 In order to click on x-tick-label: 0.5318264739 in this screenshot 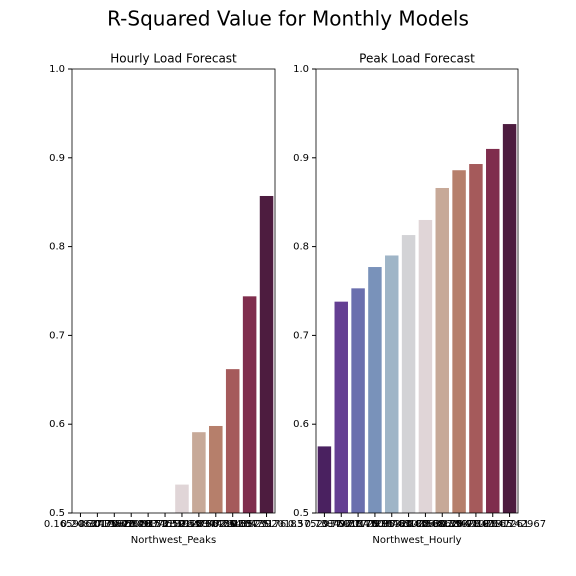, I will do `click(181, 524)`.